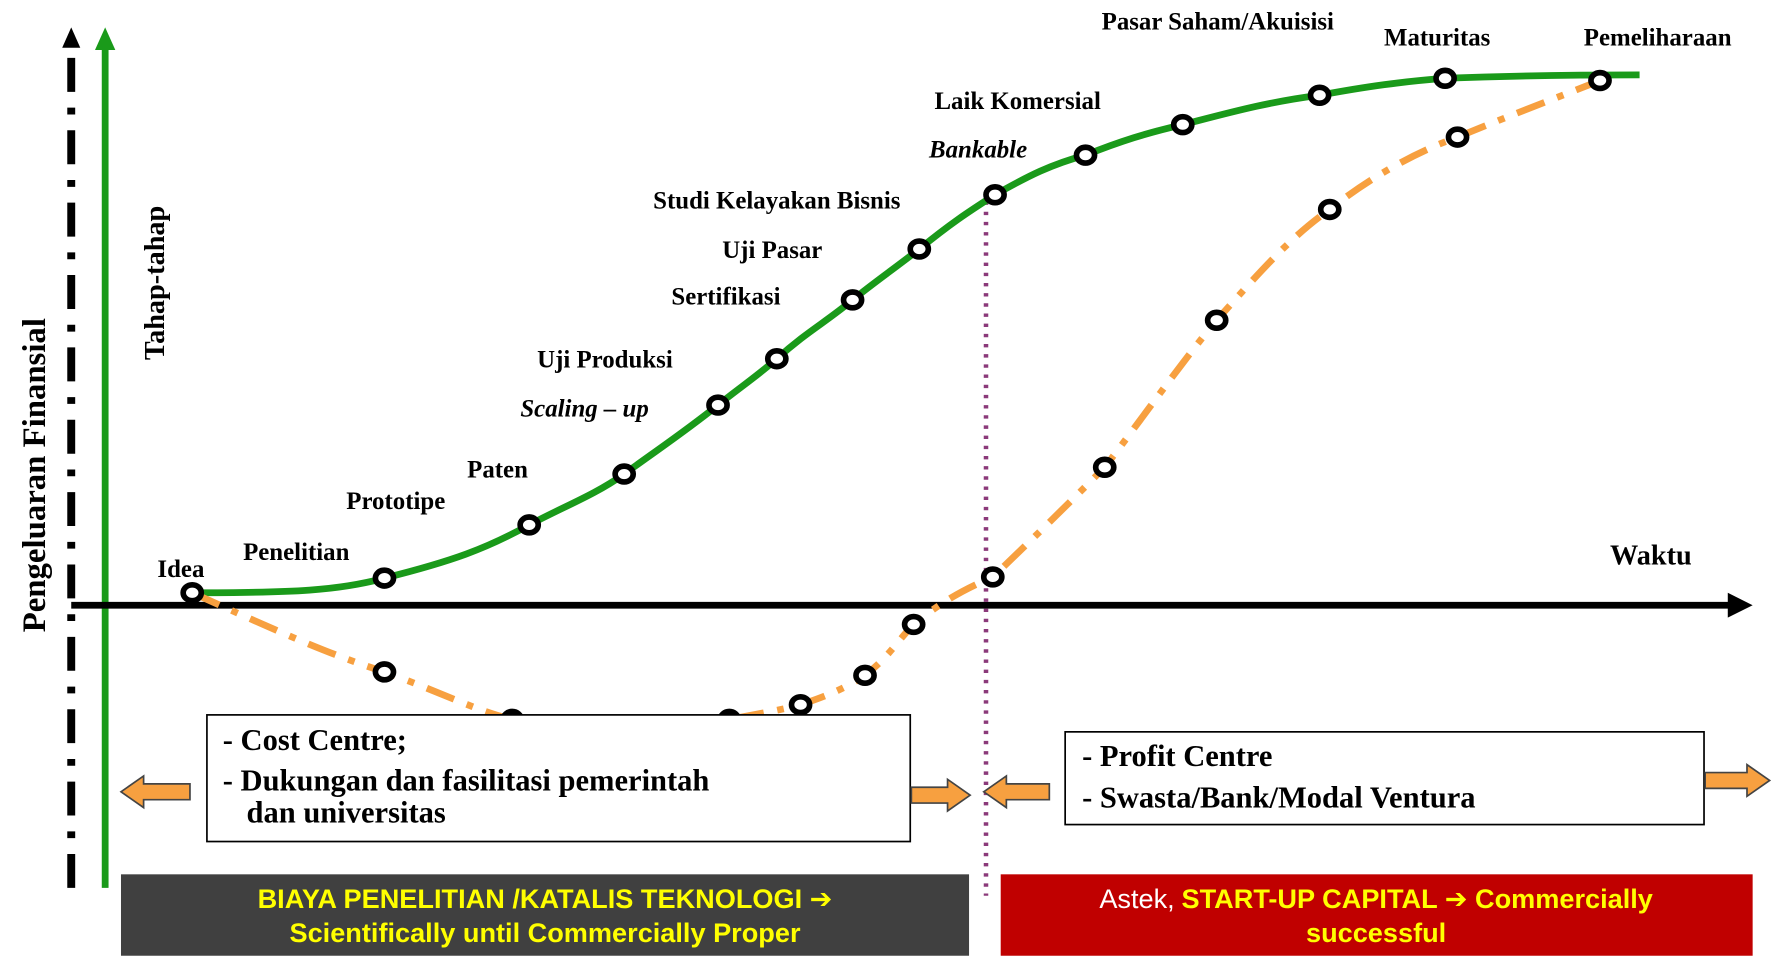 This screenshot has width=1773, height=956. Describe the element at coordinates (315, 740) in the screenshot. I see `box-text: - Cost Centre;` at that location.